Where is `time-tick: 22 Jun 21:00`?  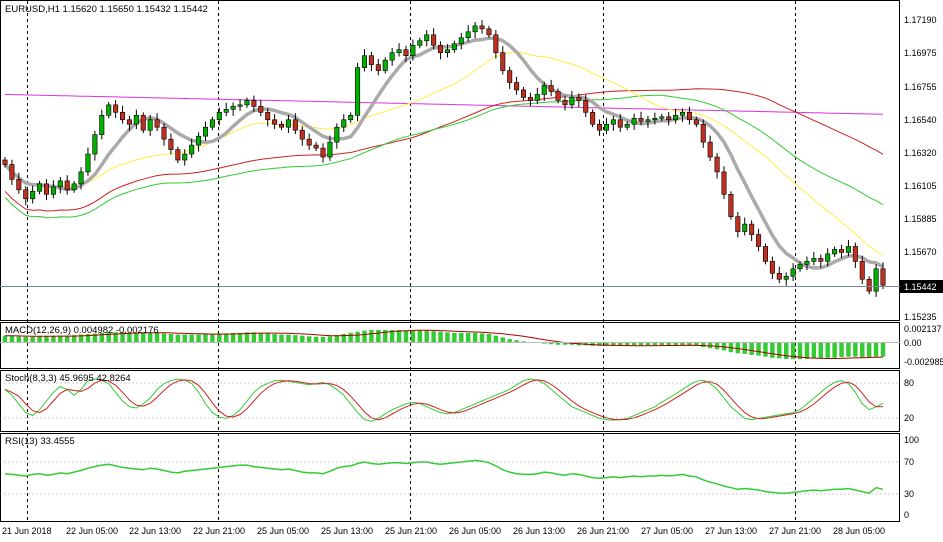 time-tick: 22 Jun 21:00 is located at coordinates (219, 531).